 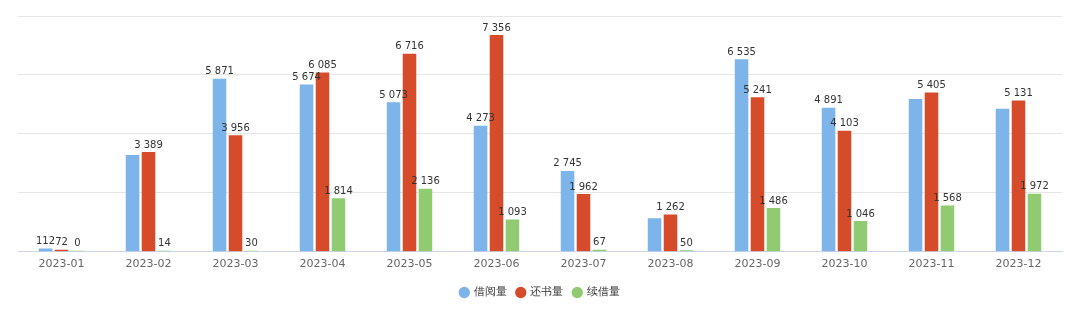 I want to click on x-tick-label: 2023-02, so click(x=148, y=264).